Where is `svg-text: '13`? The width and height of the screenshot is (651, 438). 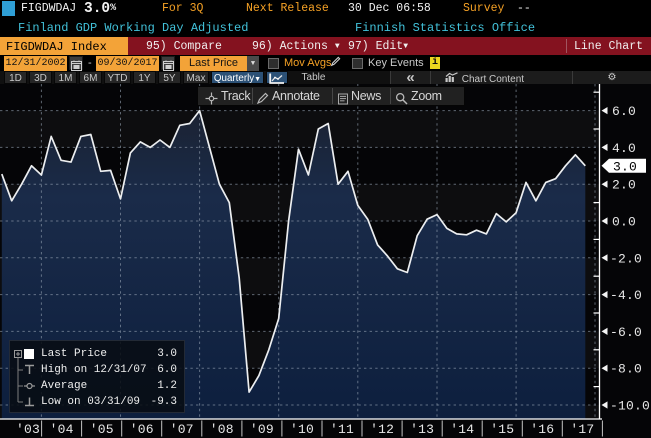
svg-text: '13 is located at coordinates (422, 429).